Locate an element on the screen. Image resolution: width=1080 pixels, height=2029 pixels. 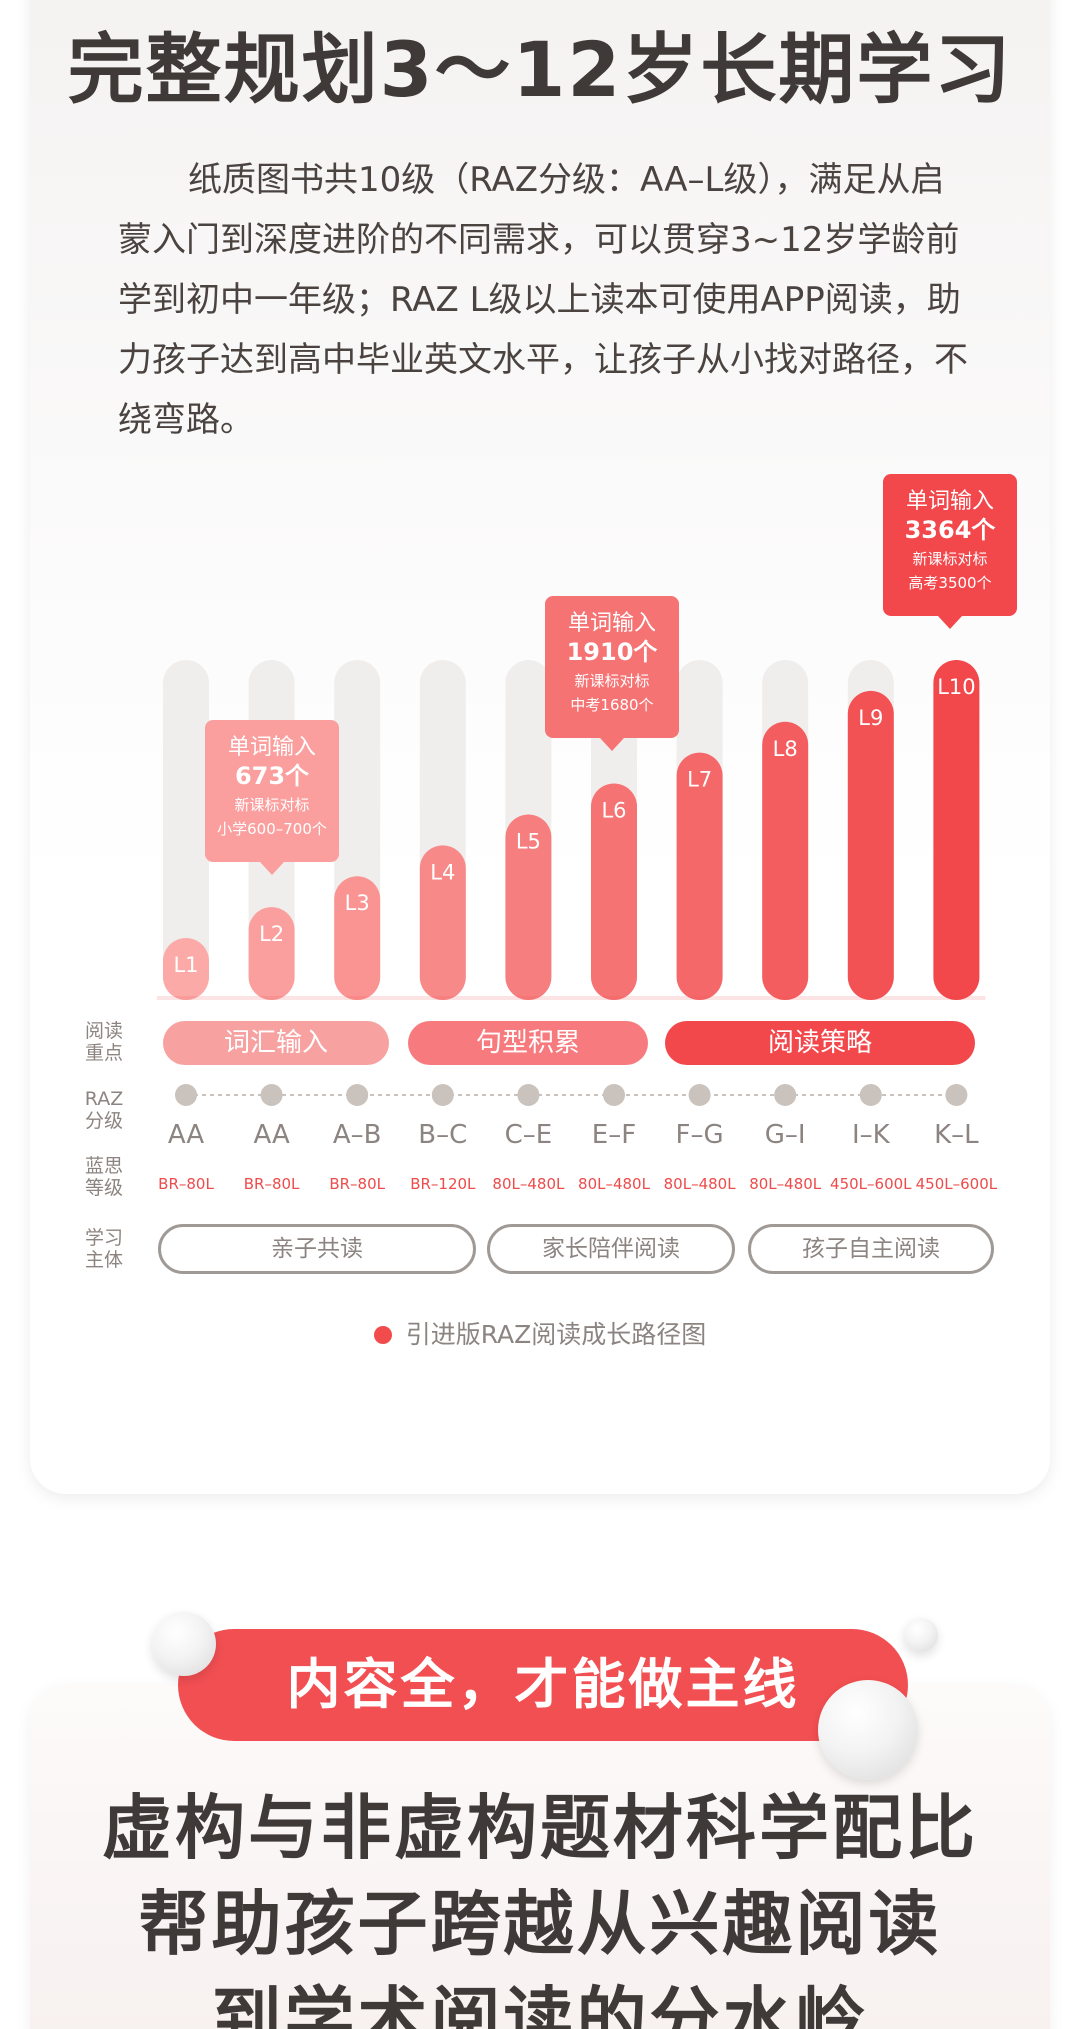
section-headline: 虚构与非虚构题材科学配比 帮助孩子跨越从兴趣阅读 到学术阅读的分水岭 is located at coordinates (540, 1904).